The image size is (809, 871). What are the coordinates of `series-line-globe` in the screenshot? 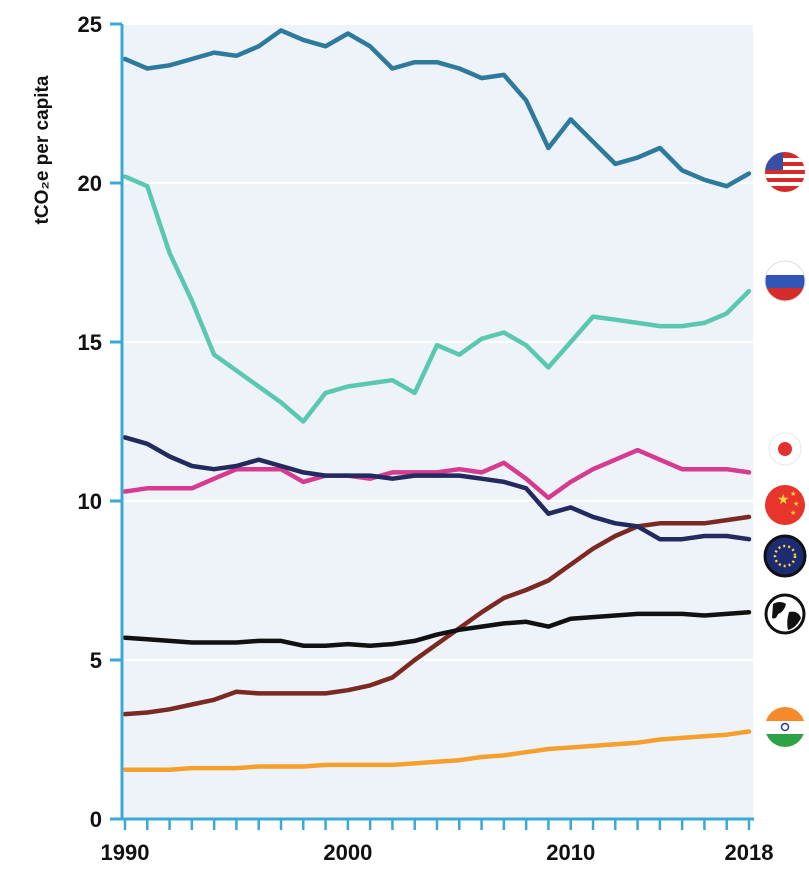 It's located at (437, 629).